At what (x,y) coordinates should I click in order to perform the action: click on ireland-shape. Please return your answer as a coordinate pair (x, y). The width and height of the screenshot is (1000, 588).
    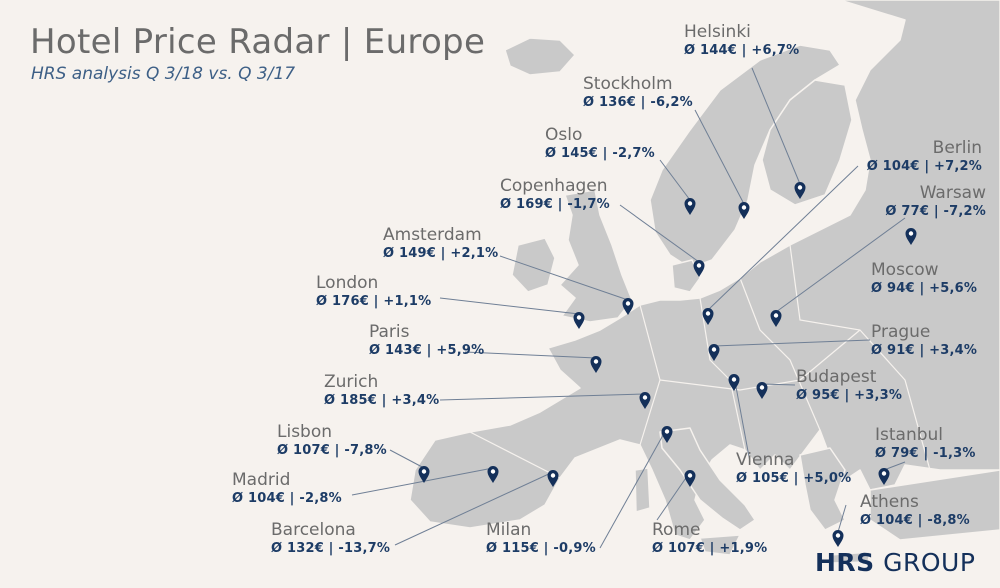
    Looking at the image, I should click on (533, 265).